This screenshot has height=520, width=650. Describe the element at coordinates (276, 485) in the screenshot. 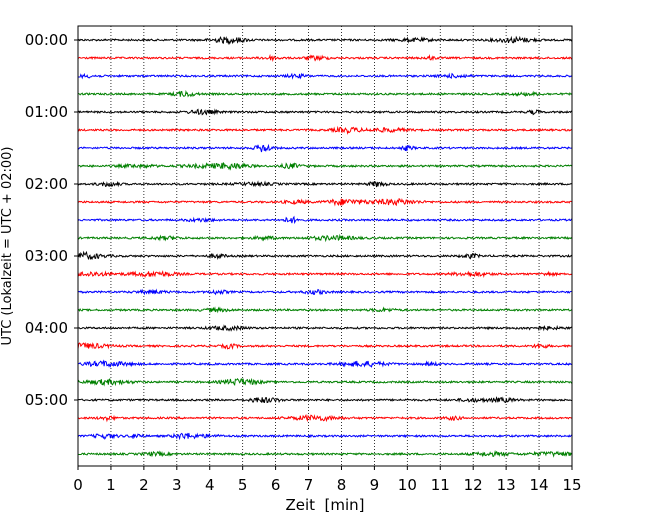

I see `x-tick-label: 6` at that location.